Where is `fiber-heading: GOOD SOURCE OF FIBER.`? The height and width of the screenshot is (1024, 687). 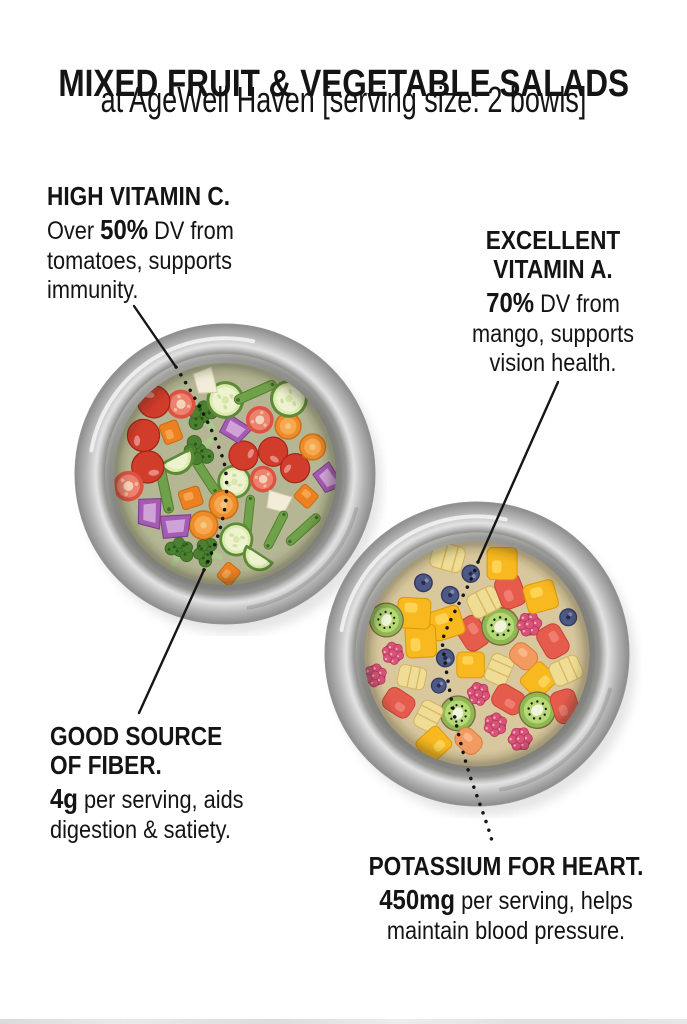 fiber-heading: GOOD SOURCE OF FIBER. is located at coordinates (136, 750).